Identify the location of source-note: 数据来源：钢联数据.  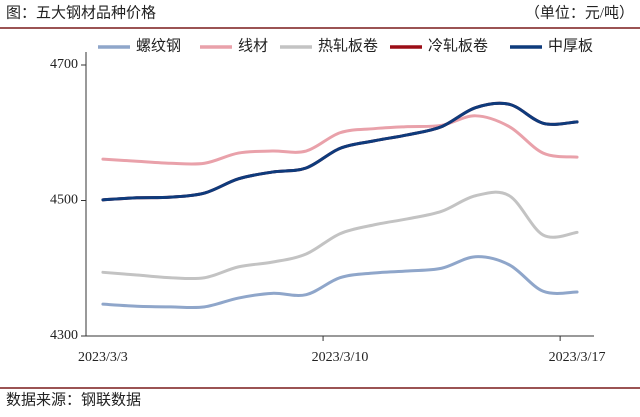
(73, 399).